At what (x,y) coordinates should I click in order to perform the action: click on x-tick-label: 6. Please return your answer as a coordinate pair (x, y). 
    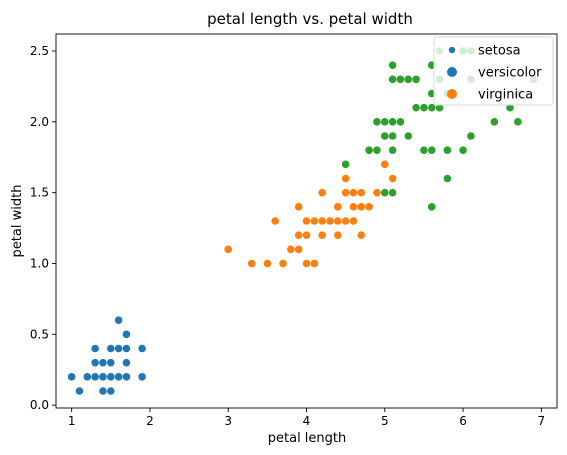
    Looking at the image, I should click on (463, 421).